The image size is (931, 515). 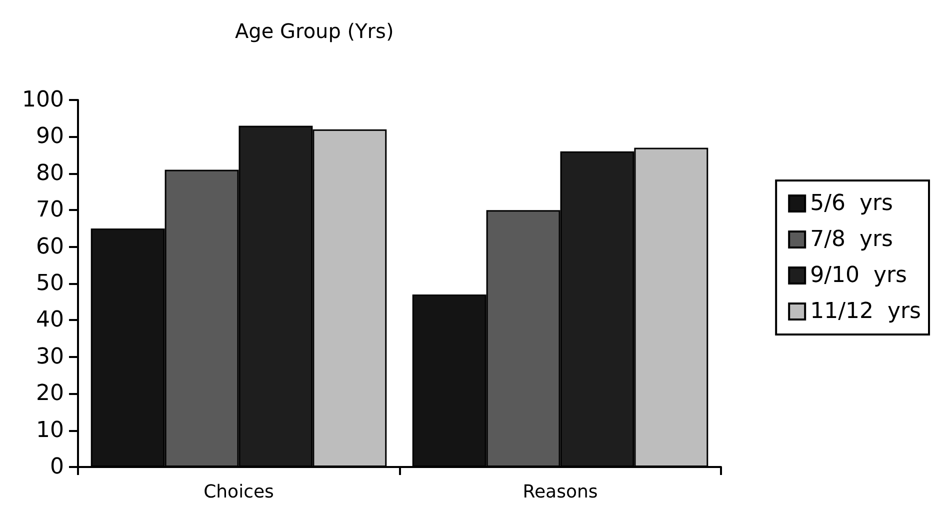 I want to click on y-tick-label: 80, so click(x=50, y=173).